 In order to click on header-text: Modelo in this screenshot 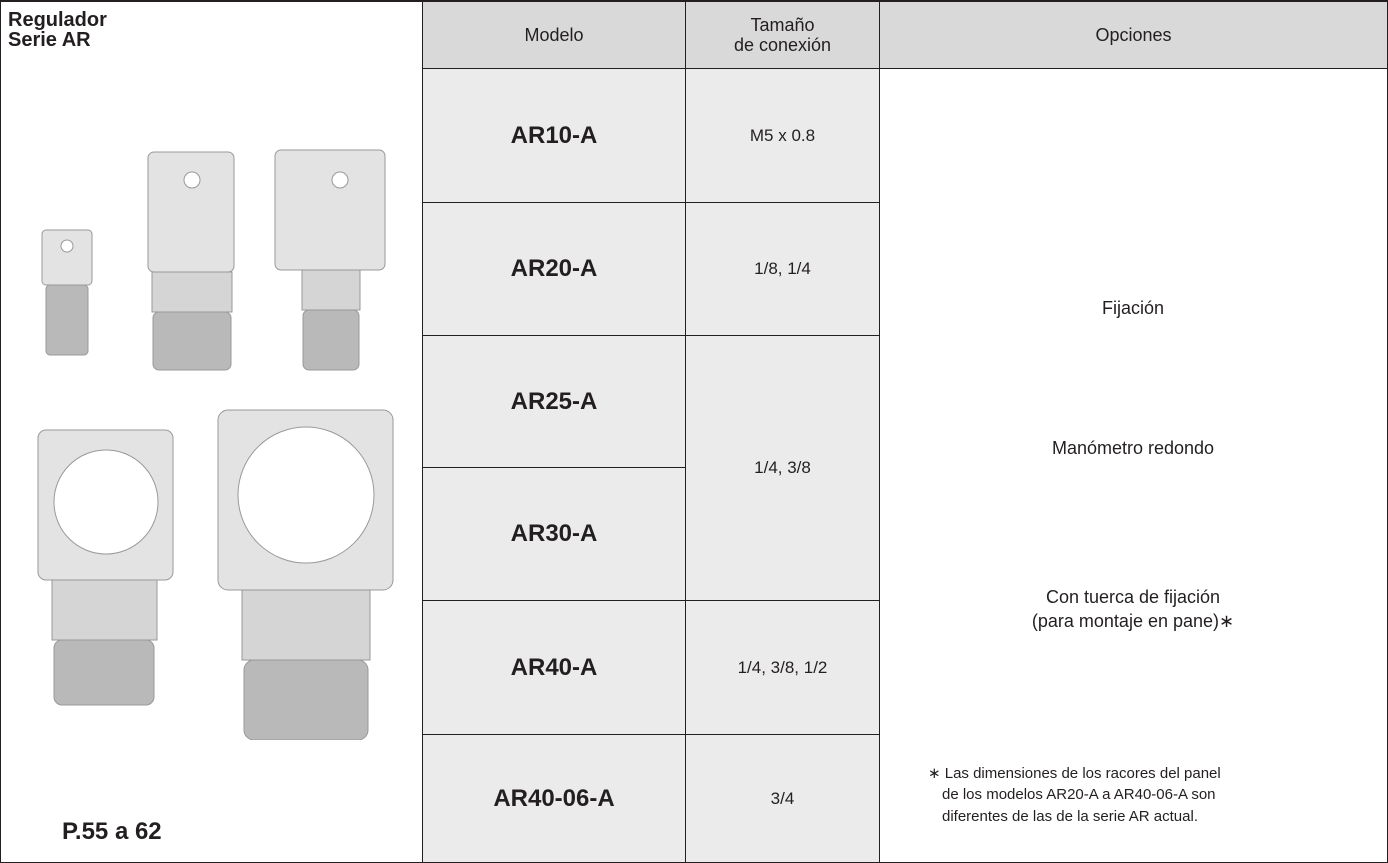, I will do `click(554, 35)`.